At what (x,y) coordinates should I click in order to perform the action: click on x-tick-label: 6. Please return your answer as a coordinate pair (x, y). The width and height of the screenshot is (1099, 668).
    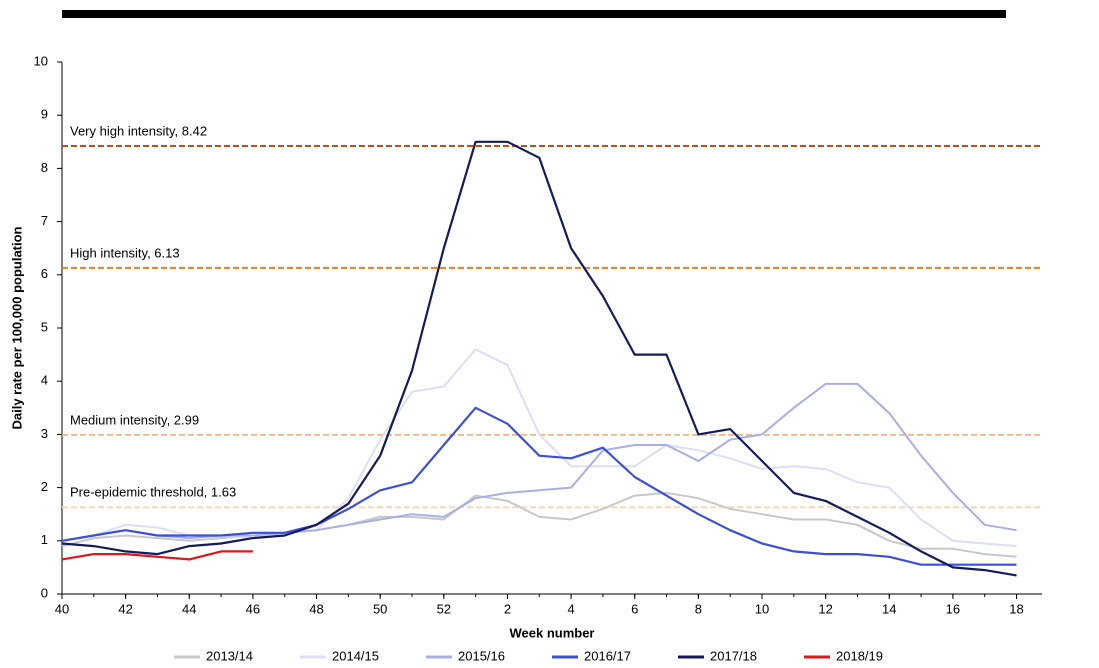
    Looking at the image, I should click on (634, 608).